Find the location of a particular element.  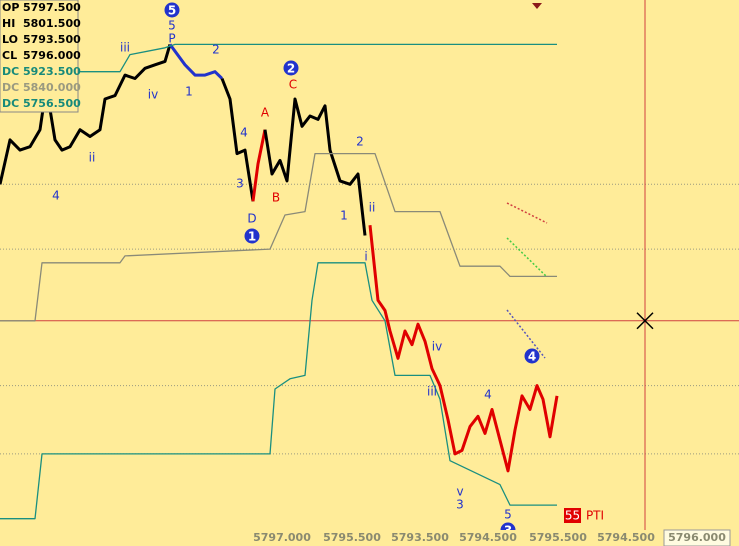

x-cursor-label-box is located at coordinates (697, 537).